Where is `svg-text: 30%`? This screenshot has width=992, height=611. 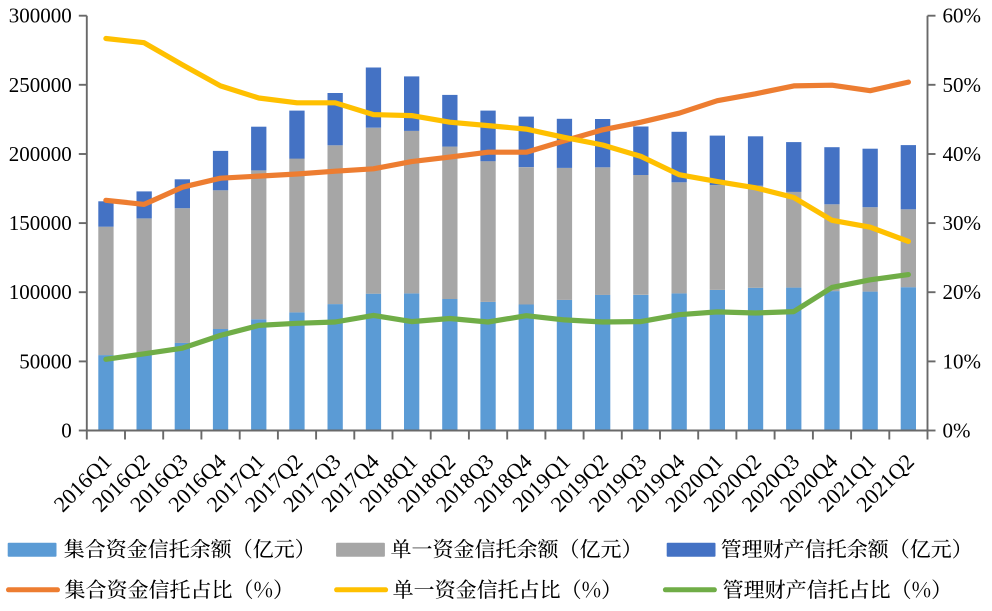 svg-text: 30% is located at coordinates (962, 223).